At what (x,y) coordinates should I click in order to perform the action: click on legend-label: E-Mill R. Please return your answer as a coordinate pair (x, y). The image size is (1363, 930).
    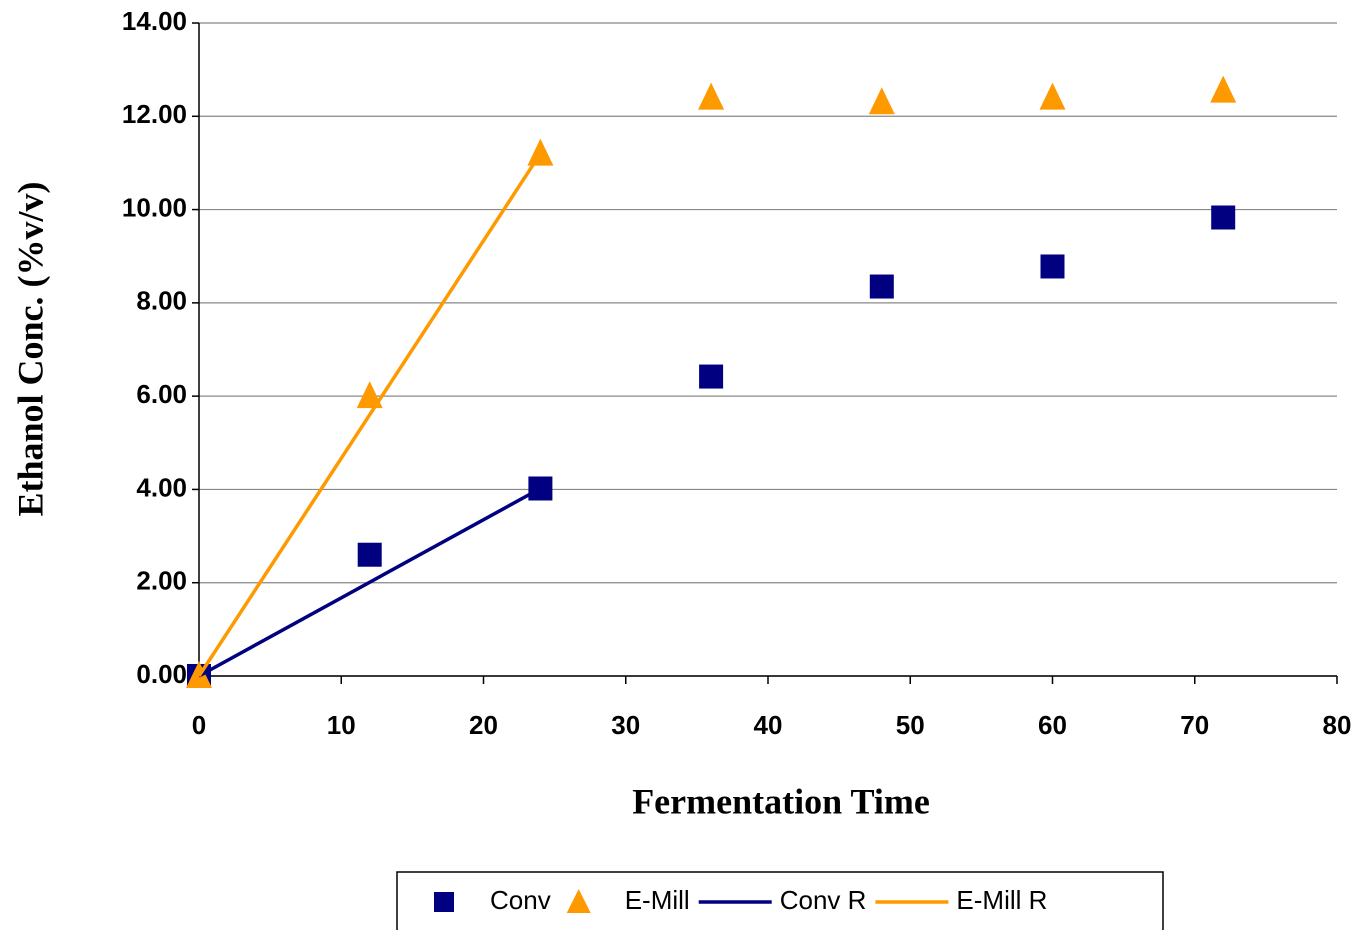
    Looking at the image, I should click on (1001, 900).